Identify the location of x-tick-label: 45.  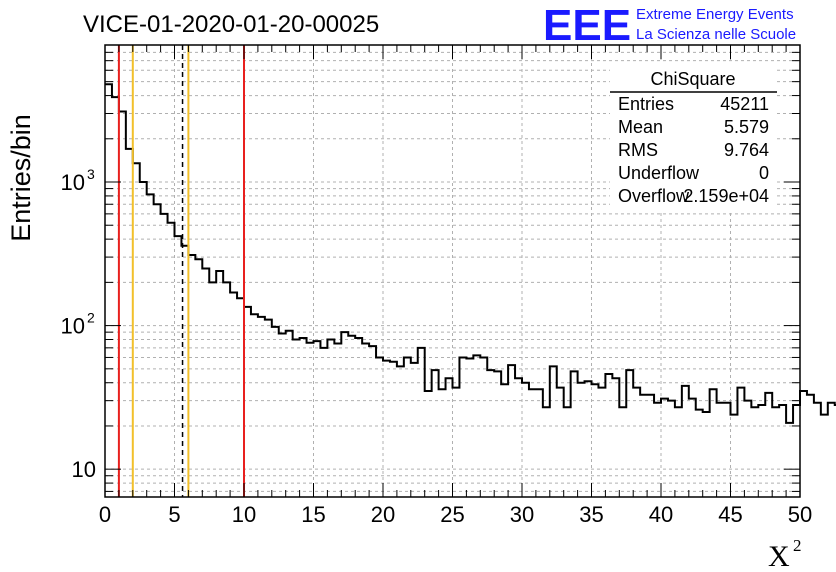
(730, 514).